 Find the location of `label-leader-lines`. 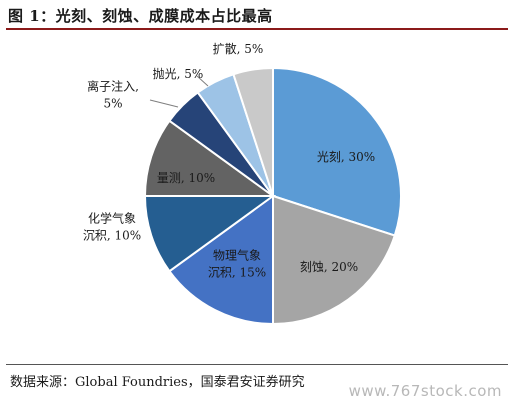

label-leader-lines is located at coordinates (179, 91).